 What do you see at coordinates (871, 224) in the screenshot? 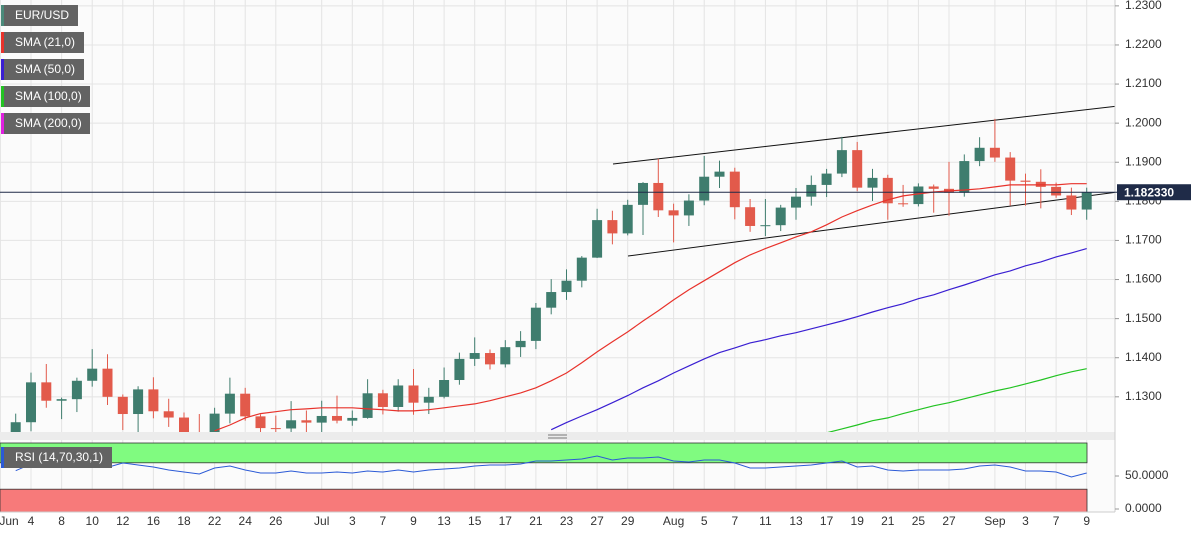
I see `channel-lower` at bounding box center [871, 224].